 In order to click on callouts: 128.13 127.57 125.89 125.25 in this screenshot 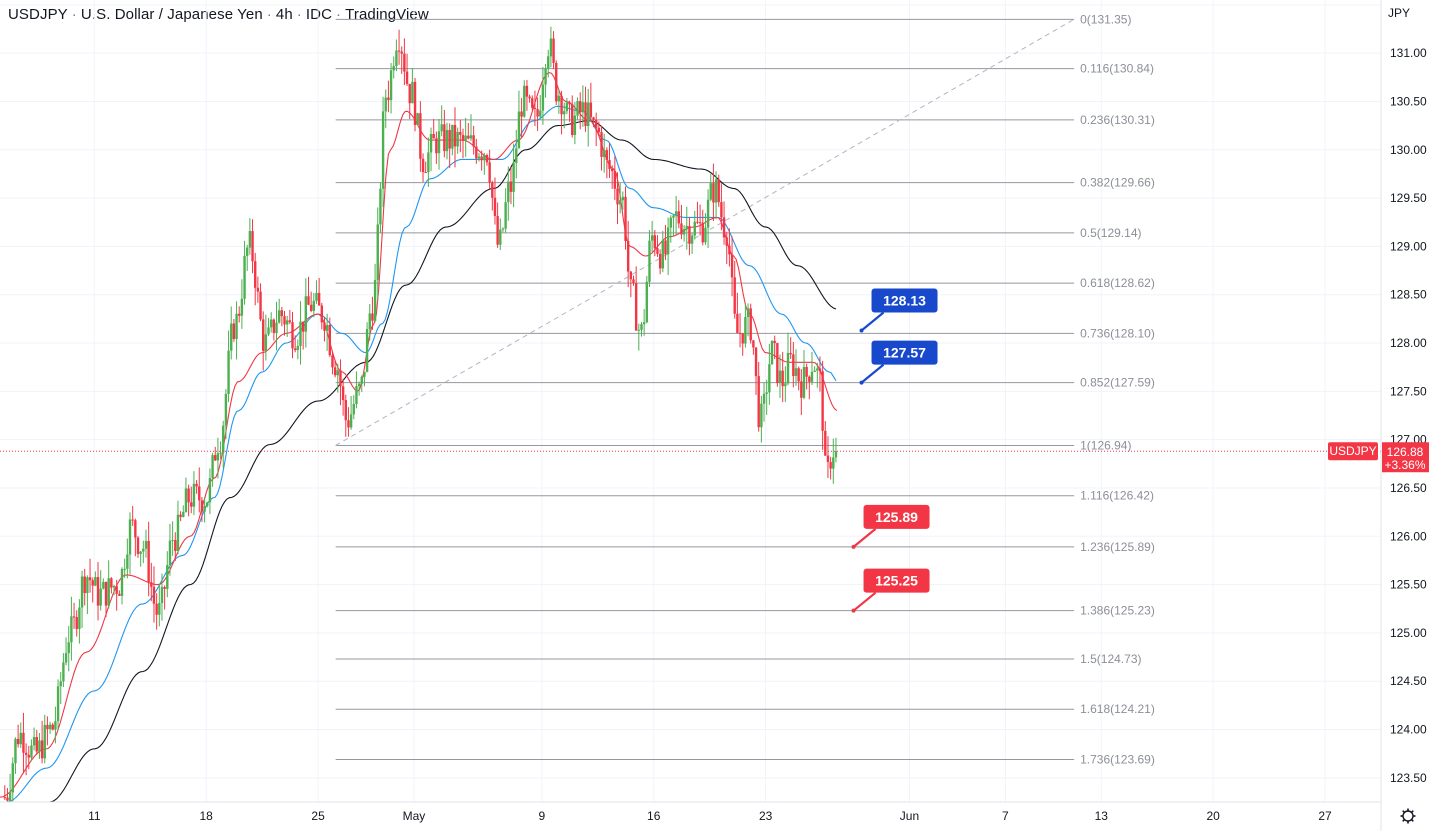, I will do `click(894, 450)`.